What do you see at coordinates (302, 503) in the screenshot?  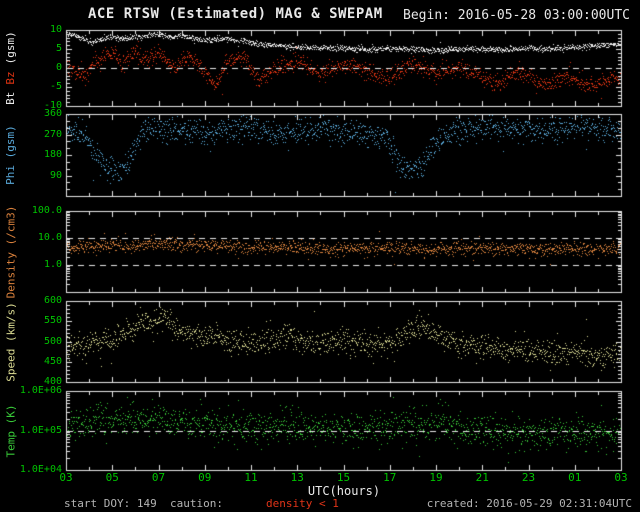 I see `footer-caution-value: density < 1` at bounding box center [302, 503].